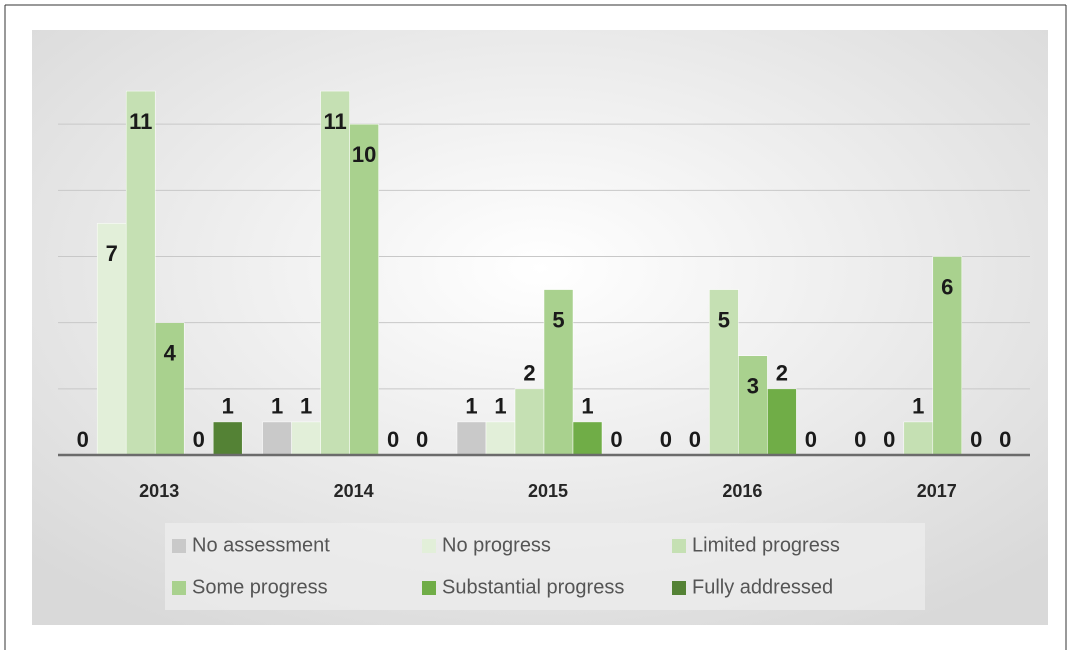  What do you see at coordinates (762, 587) in the screenshot?
I see `legend-label: Fully addressed` at bounding box center [762, 587].